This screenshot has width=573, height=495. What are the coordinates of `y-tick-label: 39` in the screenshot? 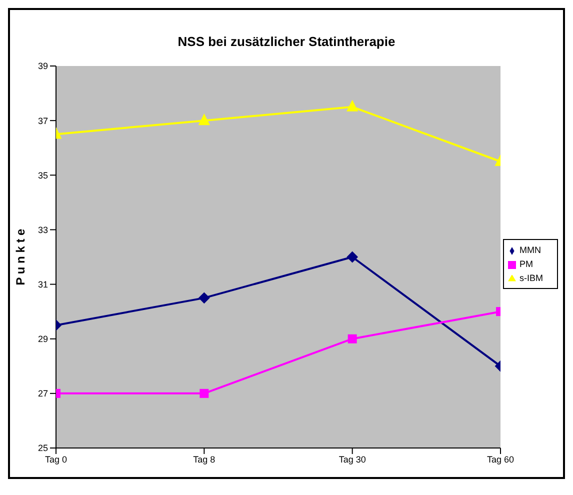 It's located at (43, 66).